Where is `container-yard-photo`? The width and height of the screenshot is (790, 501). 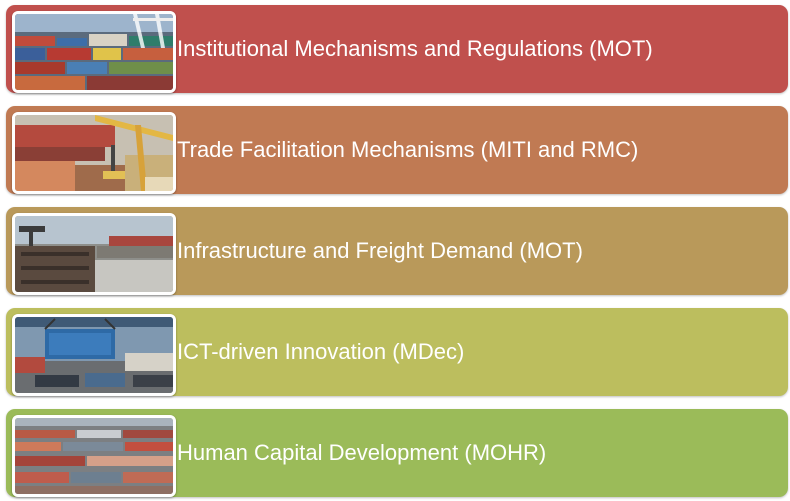
container-yard-photo is located at coordinates (94, 456).